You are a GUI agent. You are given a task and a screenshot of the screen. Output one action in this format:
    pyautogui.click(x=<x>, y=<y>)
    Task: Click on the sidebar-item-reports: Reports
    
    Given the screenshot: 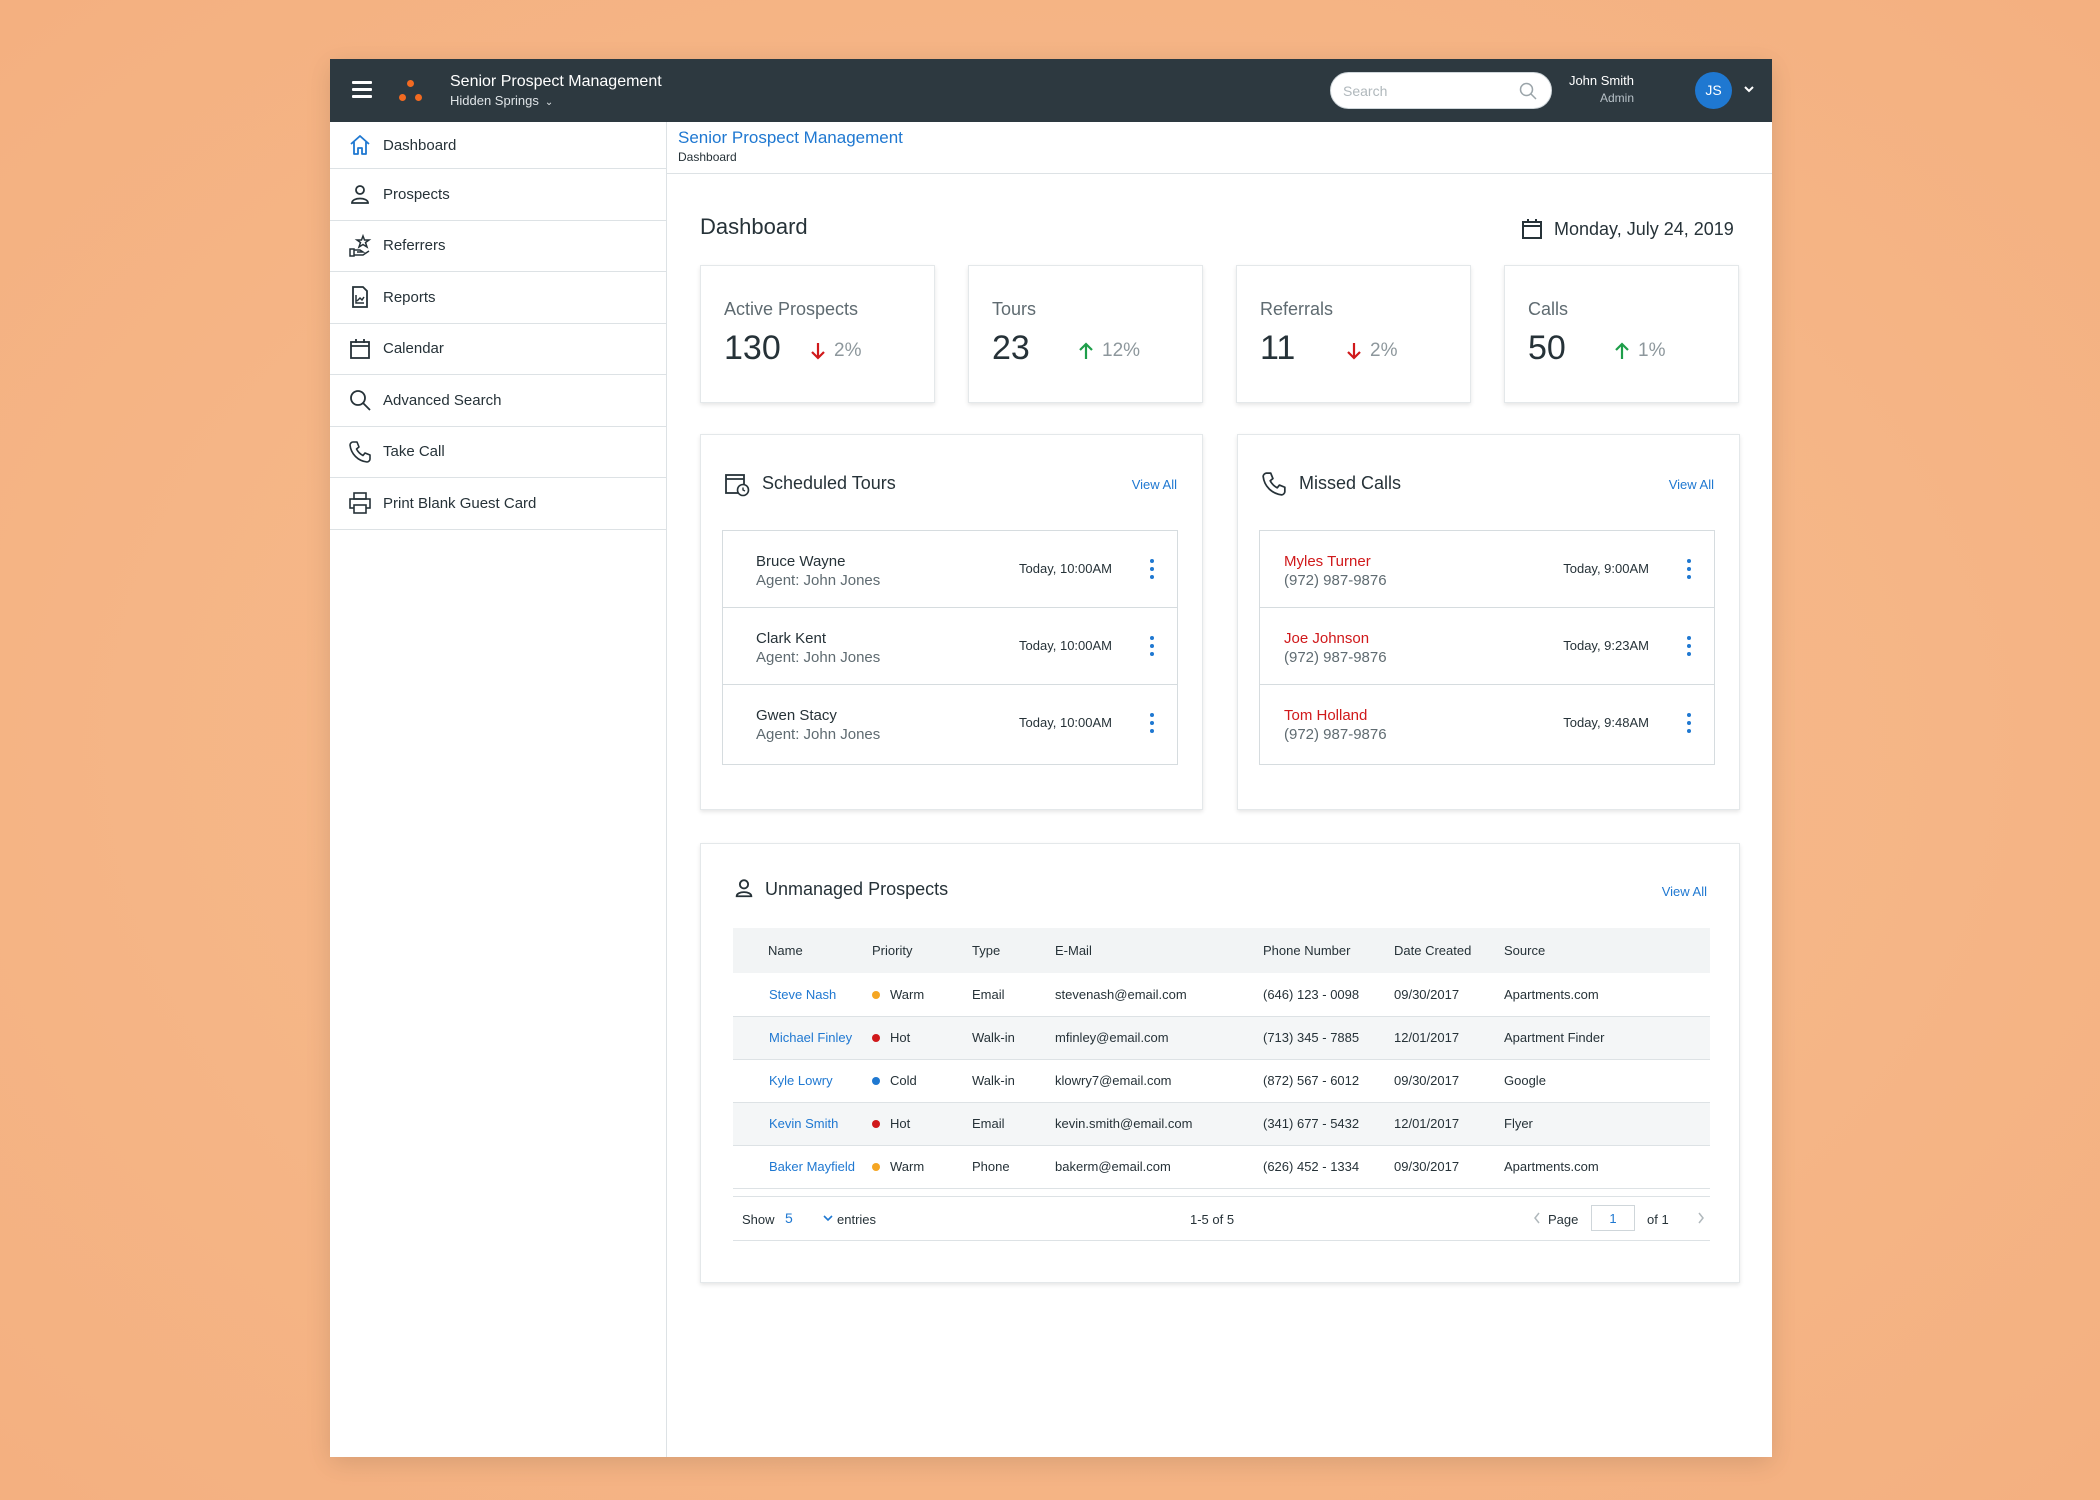 What is the action you would take?
    pyautogui.click(x=498, y=298)
    